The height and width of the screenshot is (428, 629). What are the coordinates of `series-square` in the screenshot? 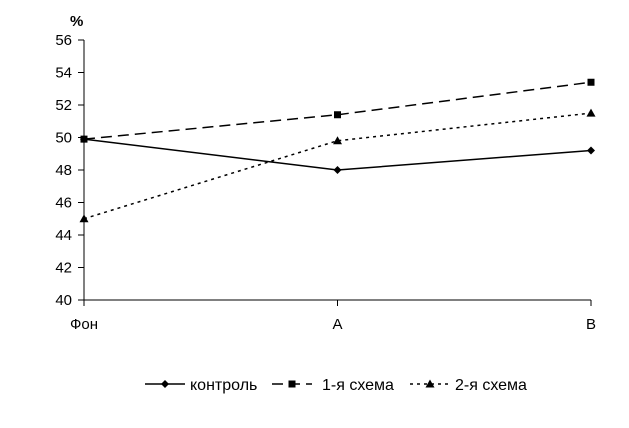 It's located at (337, 110).